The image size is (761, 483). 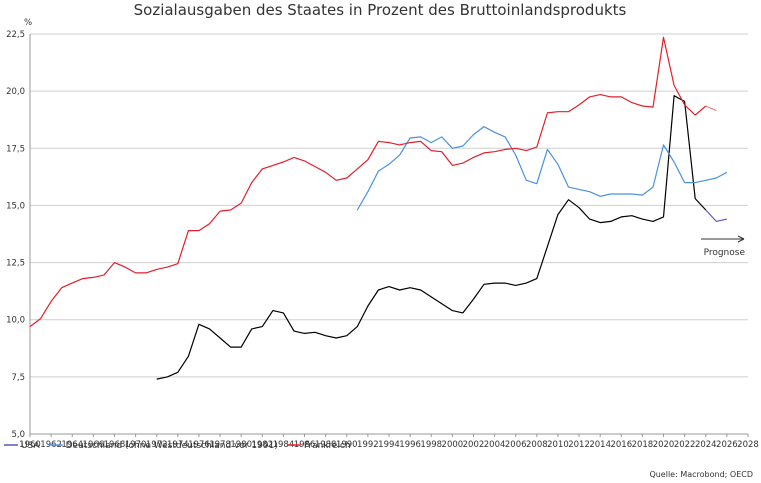 What do you see at coordinates (199, 445) in the screenshot?
I see `x-tick-label: 1976` at bounding box center [199, 445].